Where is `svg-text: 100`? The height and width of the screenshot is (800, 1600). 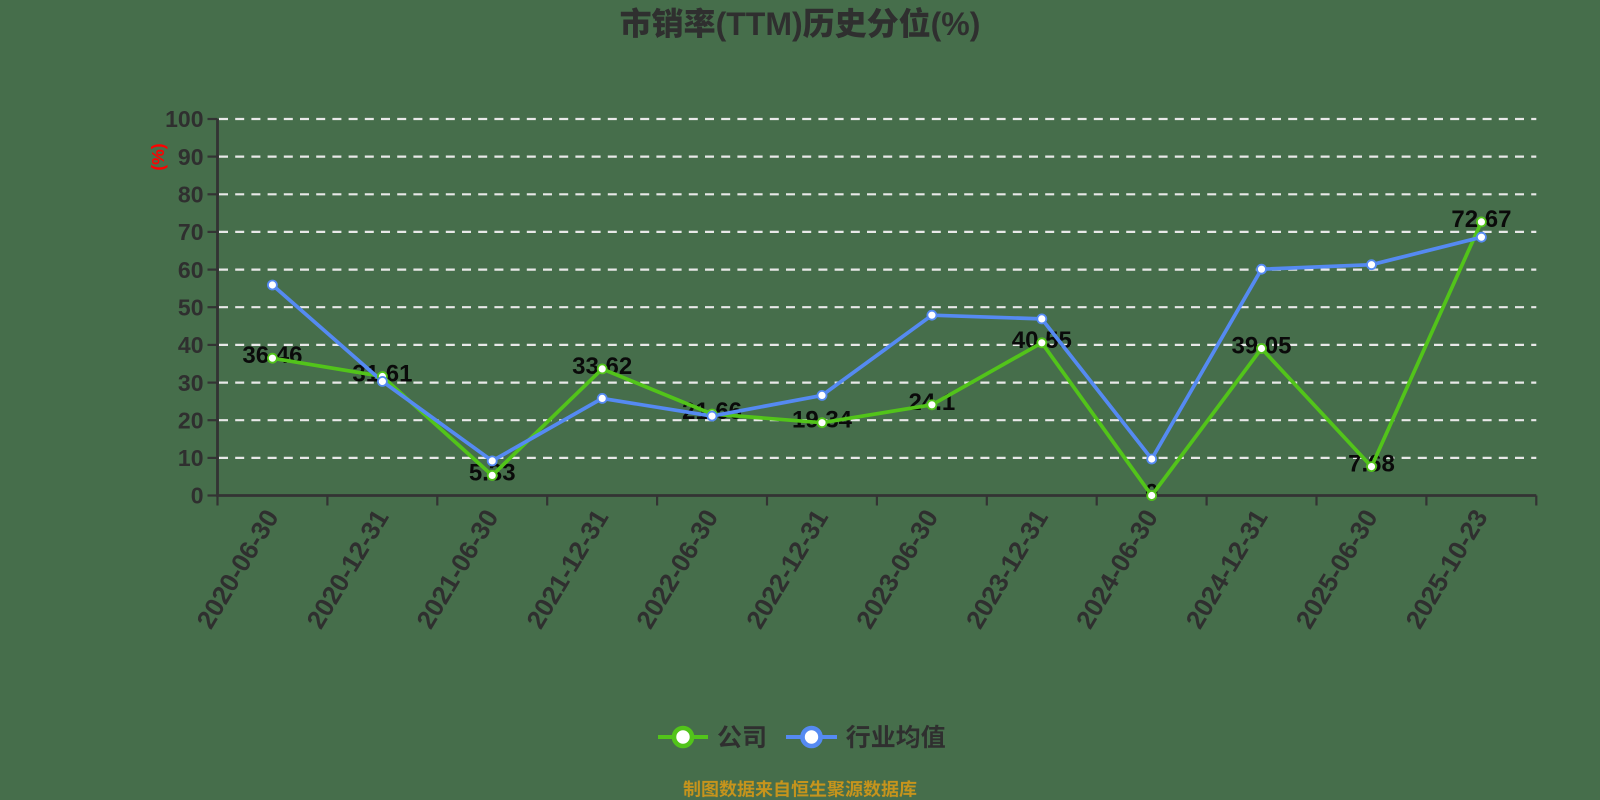 svg-text: 100 is located at coordinates (184, 119).